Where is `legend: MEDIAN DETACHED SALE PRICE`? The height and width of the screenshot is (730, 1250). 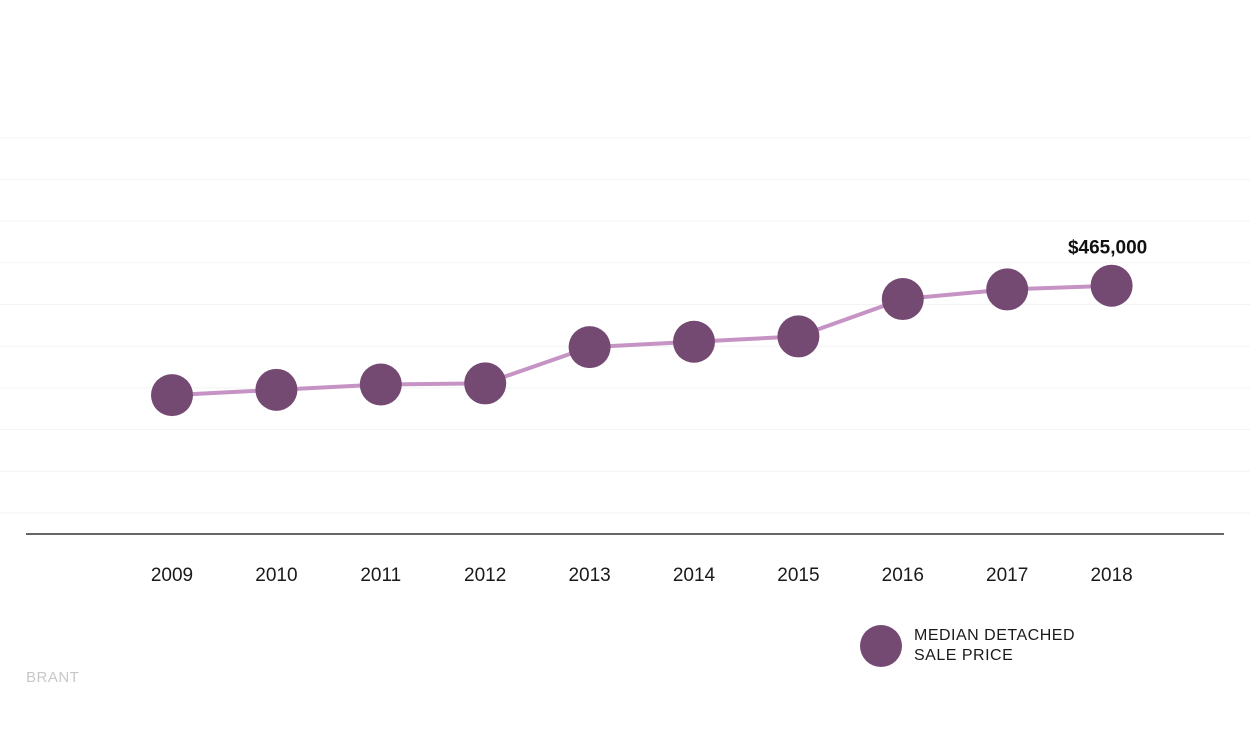 legend: MEDIAN DETACHED SALE PRICE is located at coordinates (974, 646).